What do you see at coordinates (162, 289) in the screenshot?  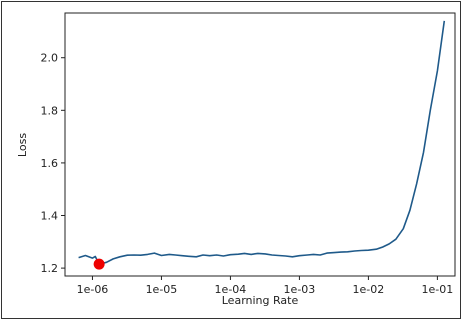 I see `x-tick-label: 1e-05` at bounding box center [162, 289].